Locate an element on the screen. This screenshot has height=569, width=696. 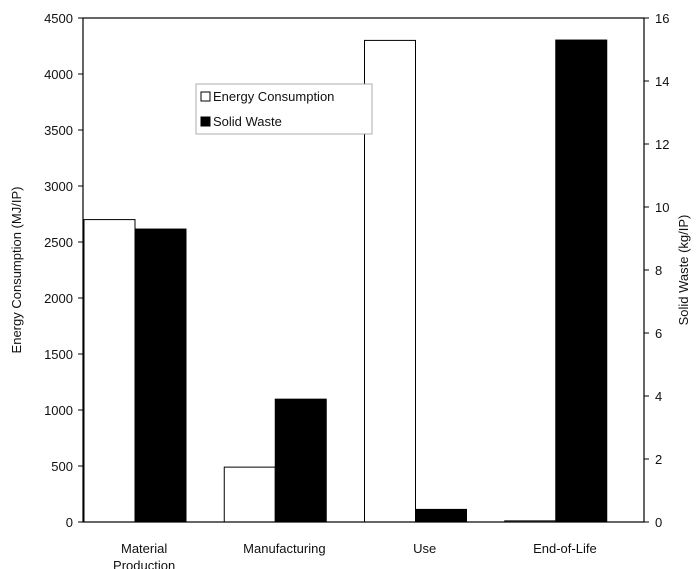
category-label: Production is located at coordinates (144, 563).